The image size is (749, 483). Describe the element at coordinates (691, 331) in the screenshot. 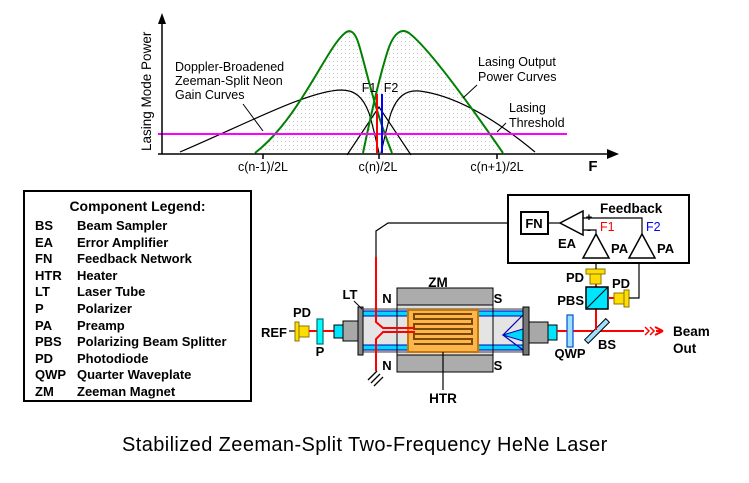

I see `beam-out-label-line1: Beam` at that location.